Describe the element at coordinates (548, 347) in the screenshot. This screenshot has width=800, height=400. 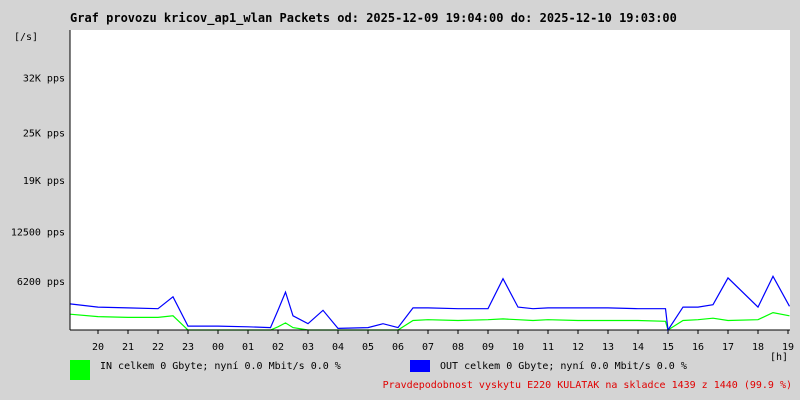
I see `x-tick-label: 11` at that location.